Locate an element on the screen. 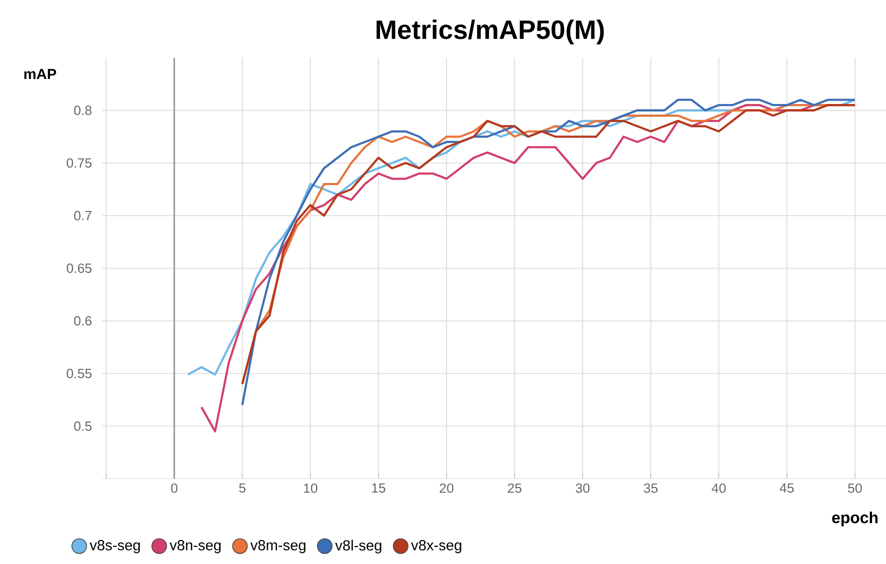 Image resolution: width=886 pixels, height=564 pixels. legend-label: v8m-seg is located at coordinates (278, 547).